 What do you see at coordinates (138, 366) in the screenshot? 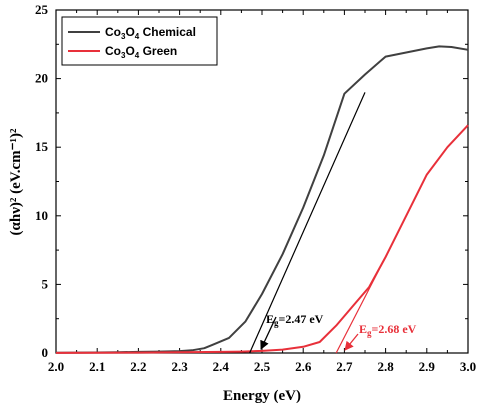
I see `x-tick-label: 2.2` at bounding box center [138, 366].